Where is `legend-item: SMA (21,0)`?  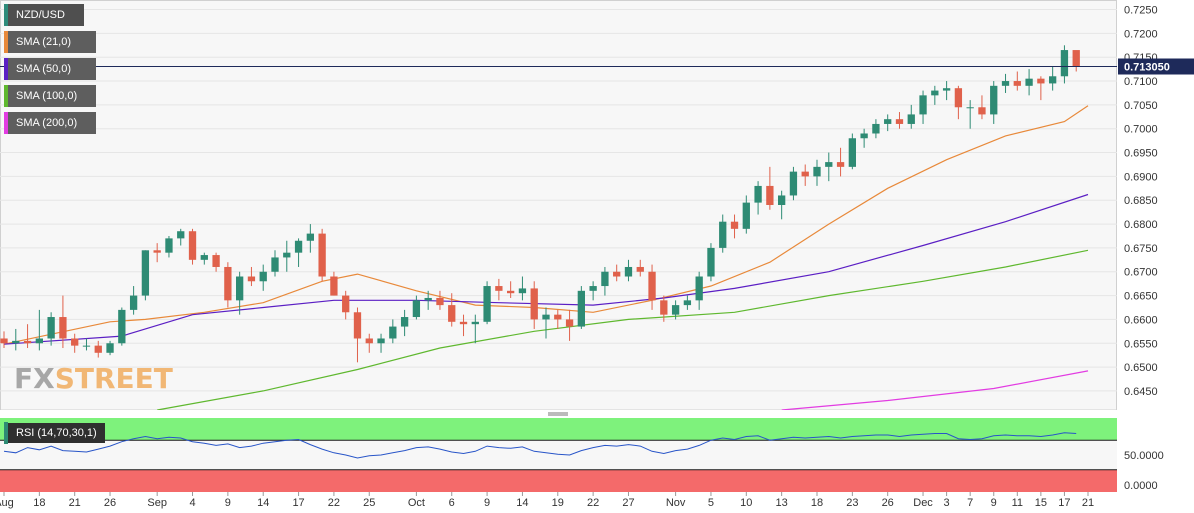 legend-item: SMA (21,0) is located at coordinates (50, 42).